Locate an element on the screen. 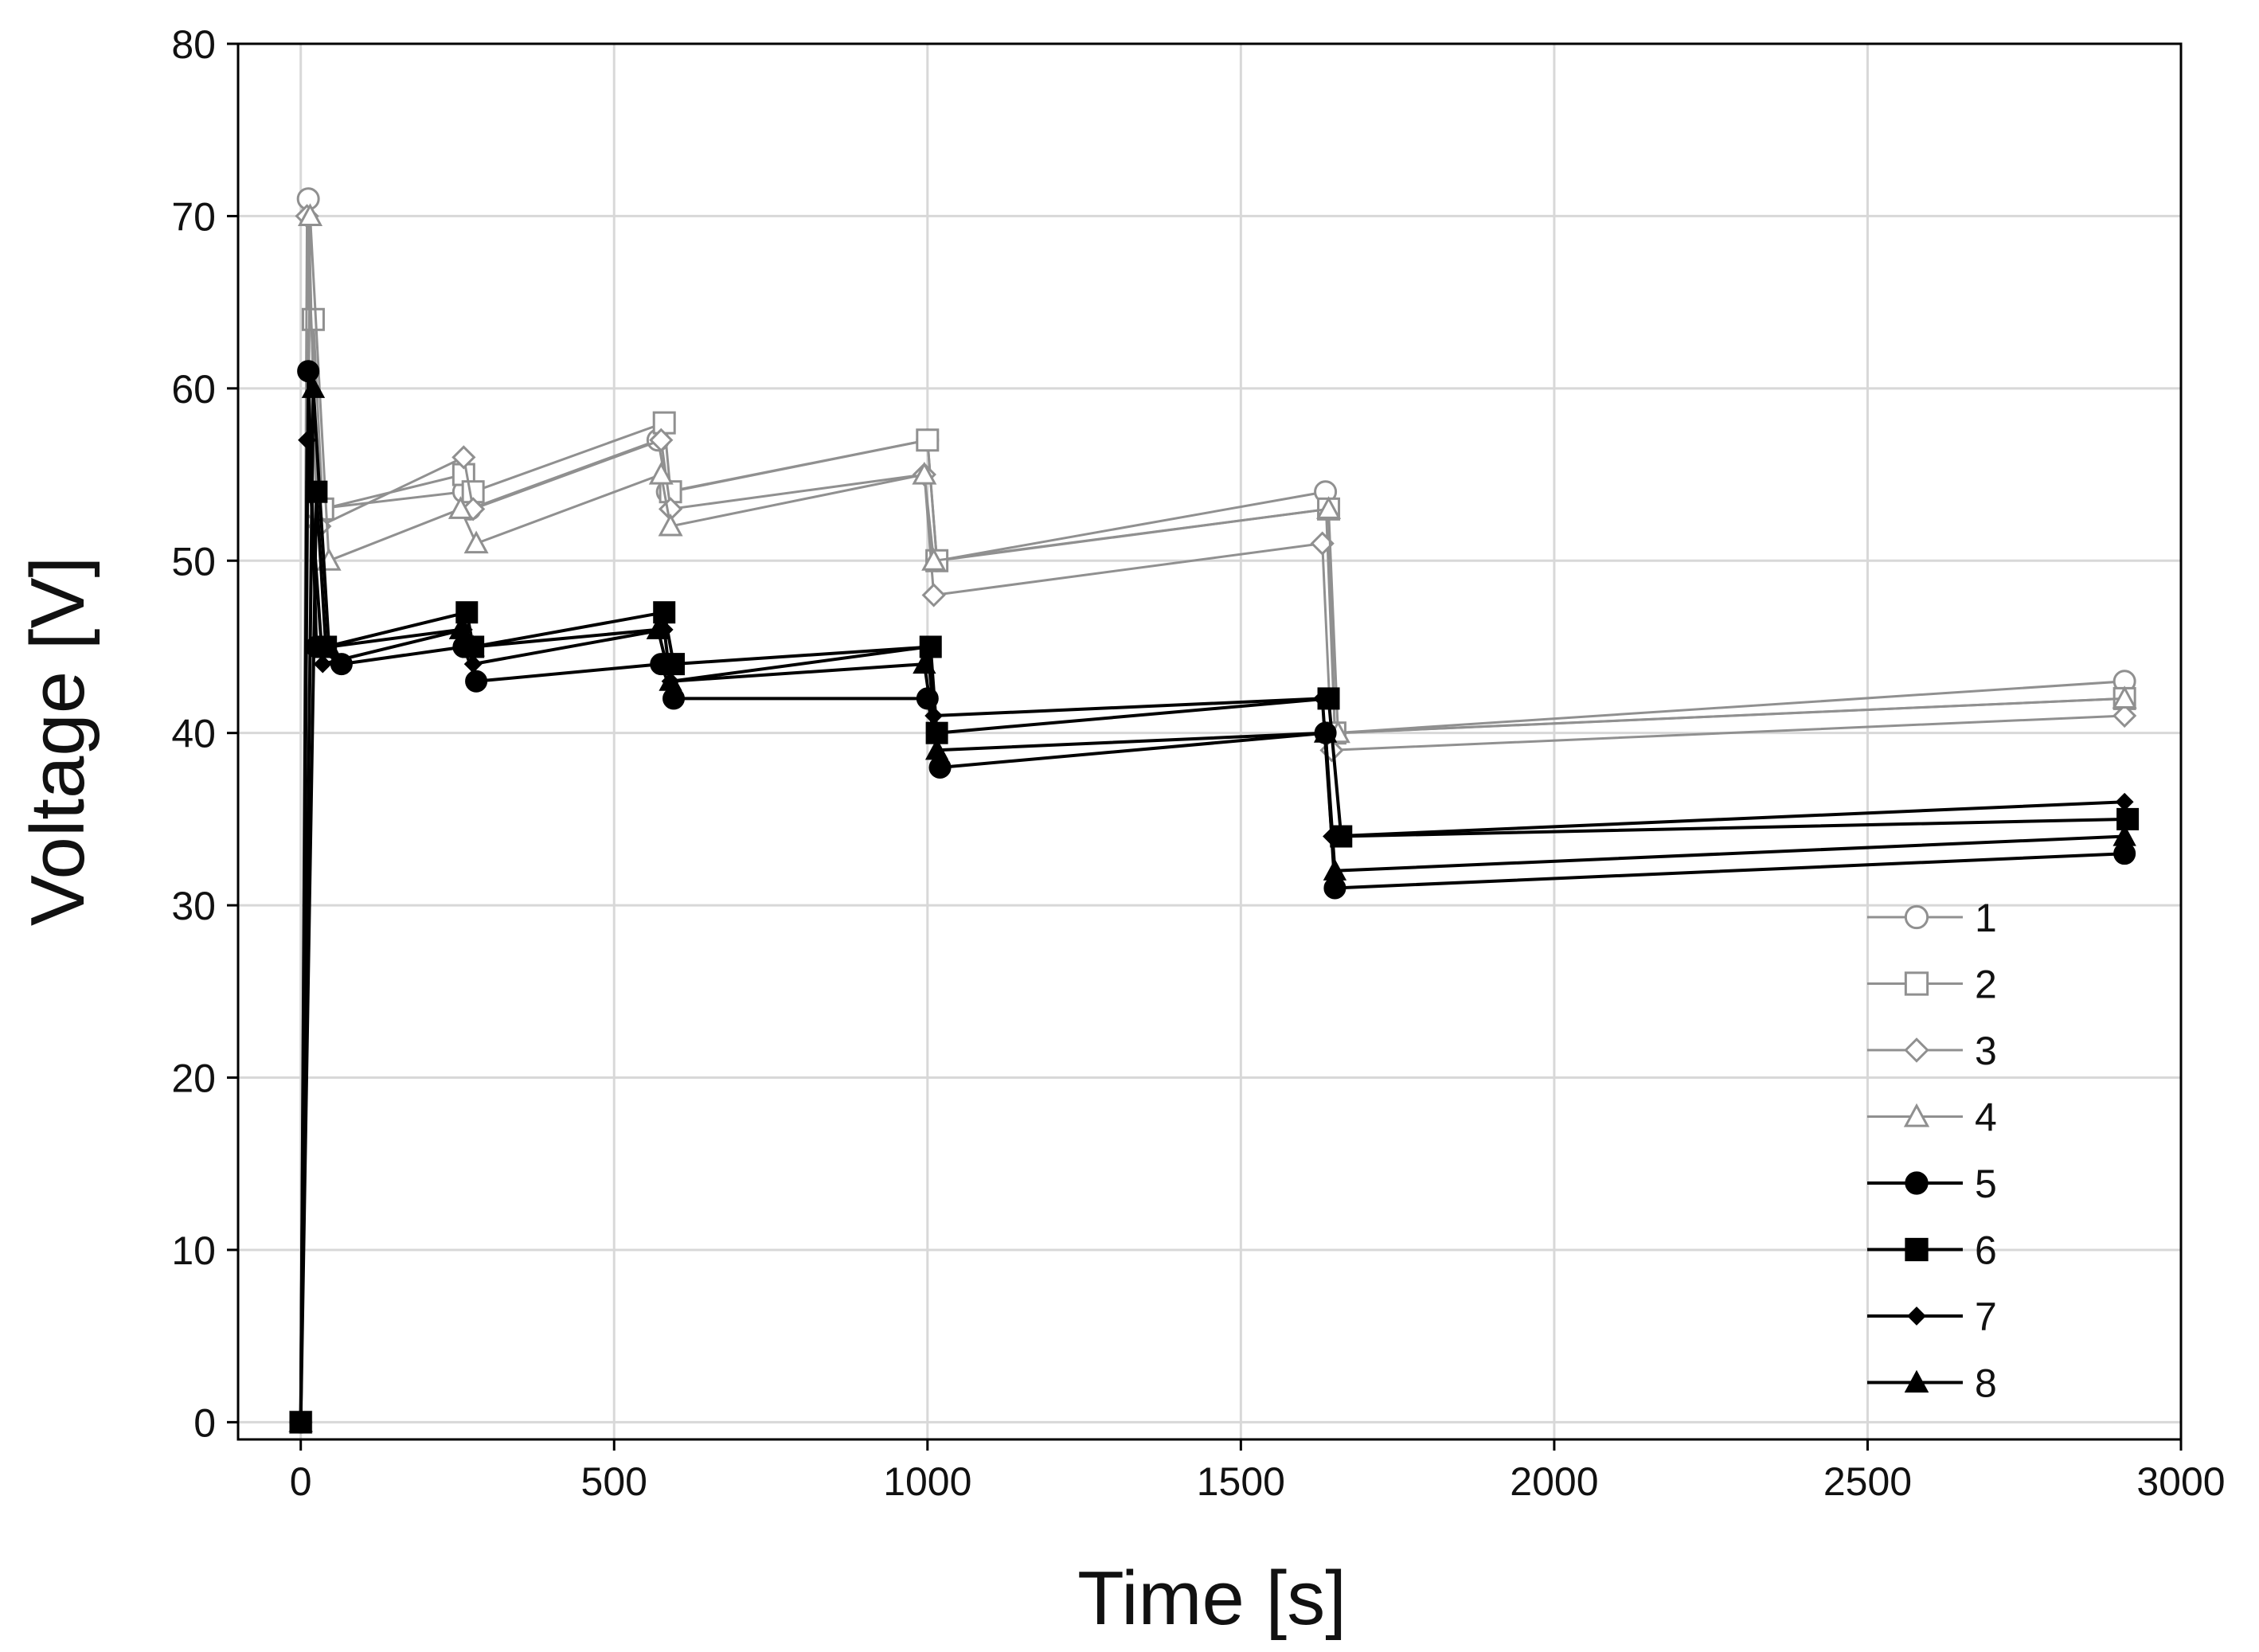 The height and width of the screenshot is (1652, 2259). legend-entry-3: 3 is located at coordinates (1932, 1051).